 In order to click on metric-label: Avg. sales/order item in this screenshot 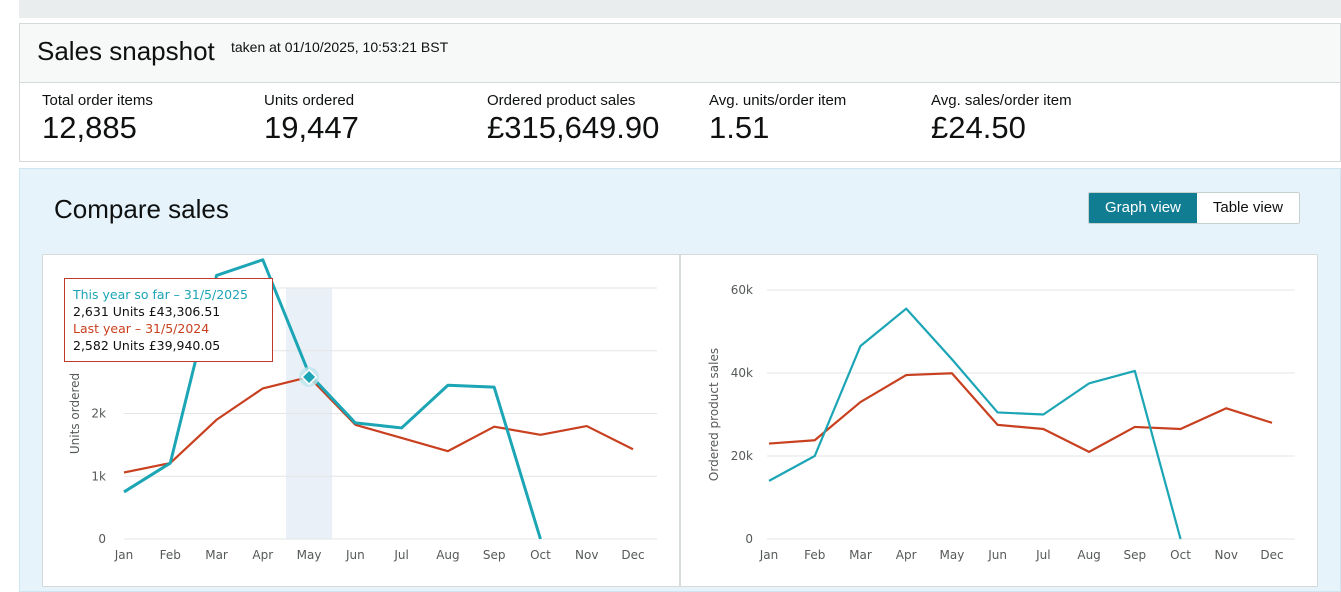, I will do `click(1001, 100)`.